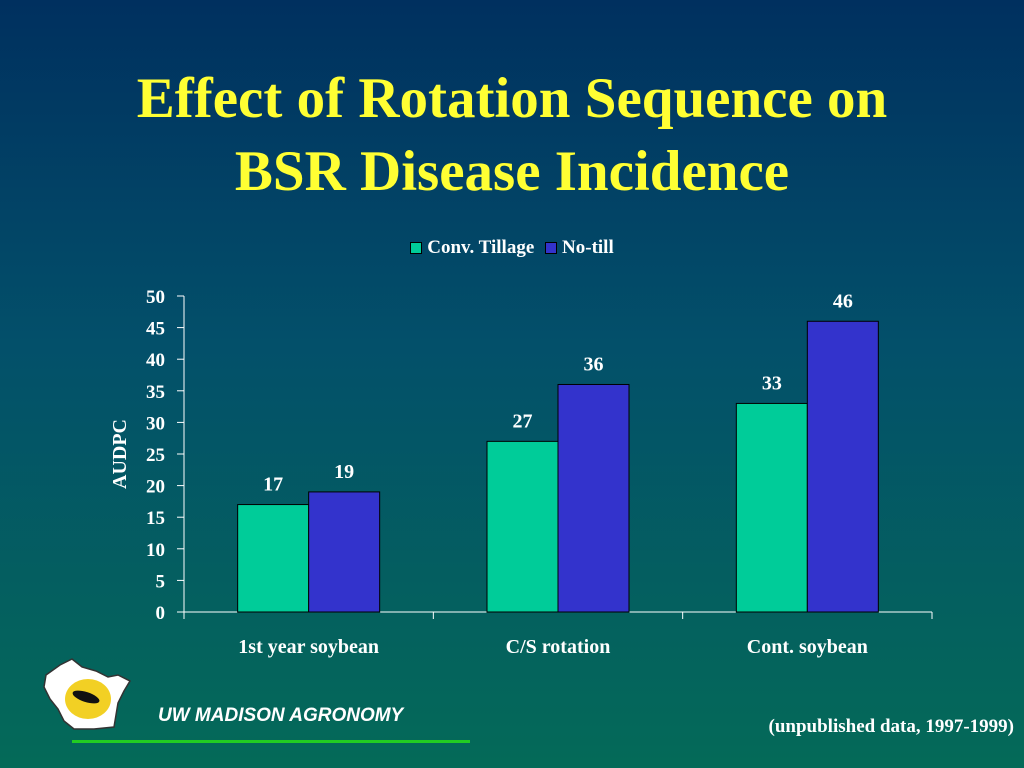 Image resolution: width=1024 pixels, height=768 pixels. Describe the element at coordinates (416, 248) in the screenshot. I see `legend-swatch-conv-tillage` at that location.